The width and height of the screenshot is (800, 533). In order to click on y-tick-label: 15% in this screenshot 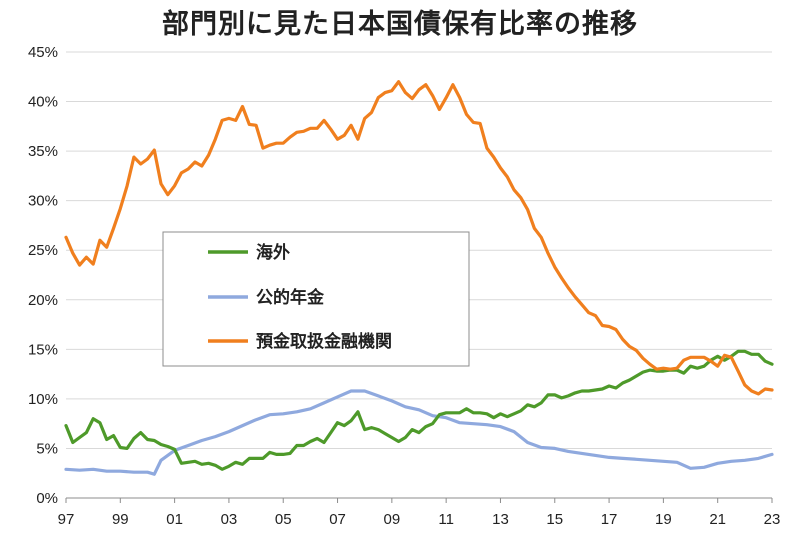, I will do `click(43, 349)`.